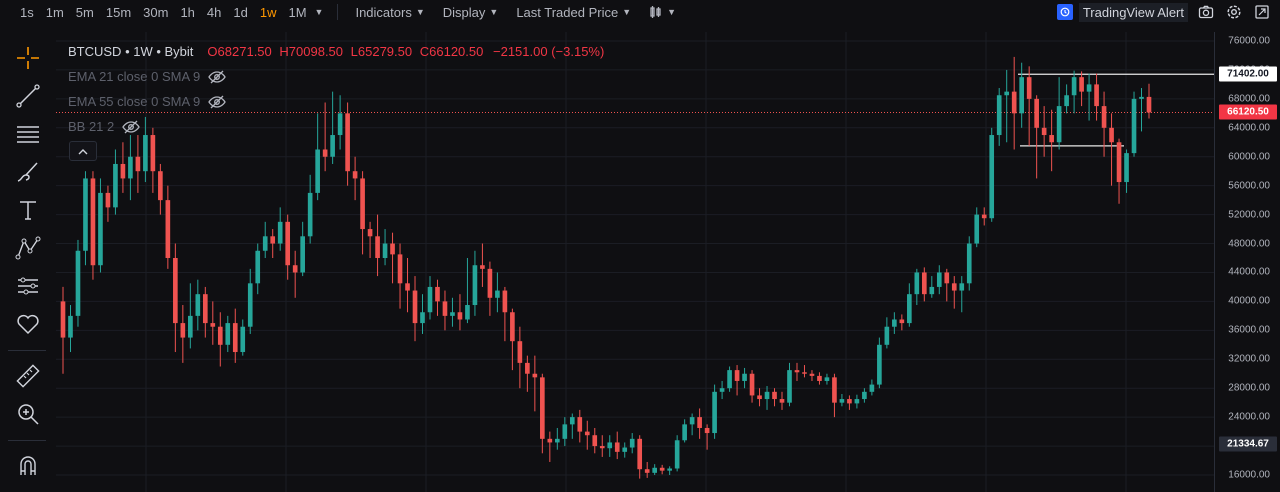 The width and height of the screenshot is (1280, 492). Describe the element at coordinates (187, 12) in the screenshot. I see `timeframe-1h-button: 1h` at that location.